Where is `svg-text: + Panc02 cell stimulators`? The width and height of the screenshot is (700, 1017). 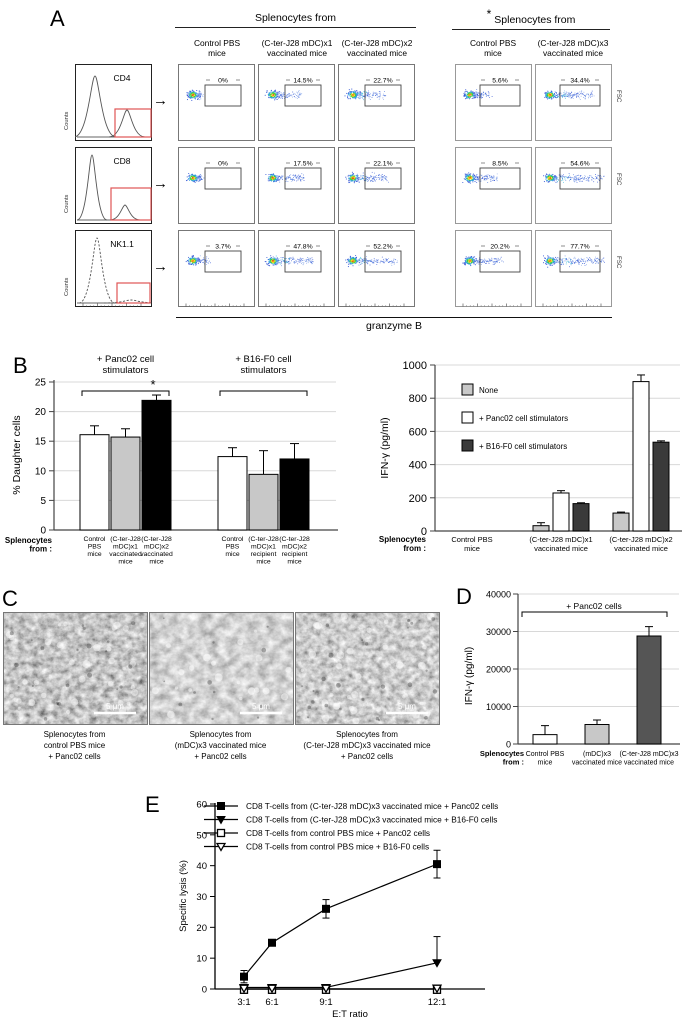
svg-text: + Panc02 cell stimulators is located at coordinates (523, 418).